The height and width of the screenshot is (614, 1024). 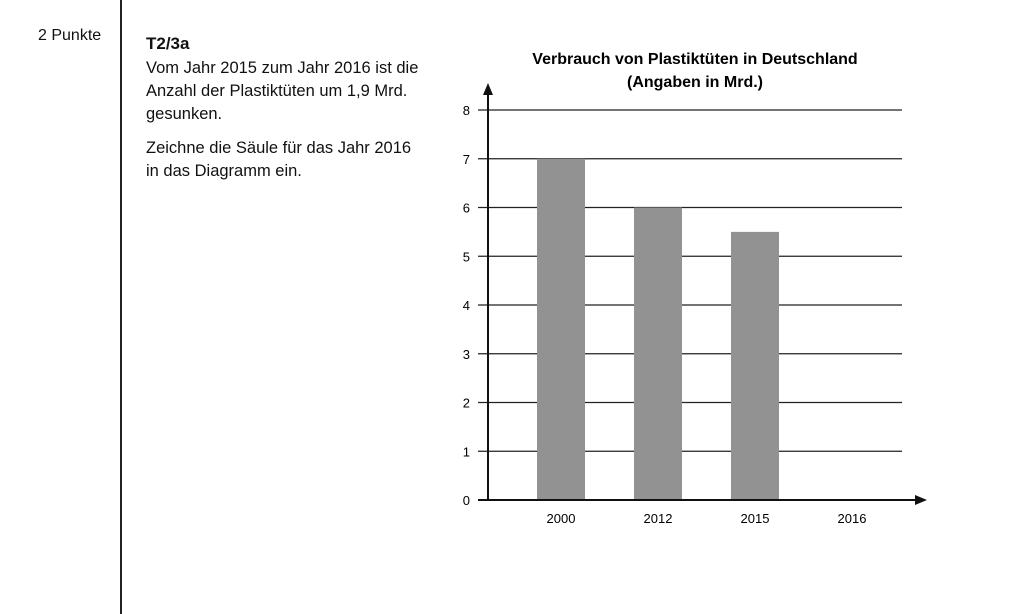 I want to click on bar-2012, so click(x=658, y=353).